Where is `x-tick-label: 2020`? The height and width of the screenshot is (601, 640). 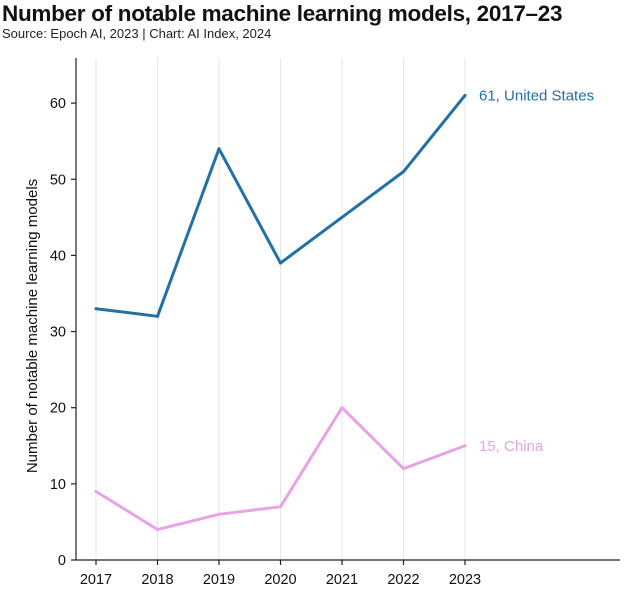
x-tick-label: 2020 is located at coordinates (280, 580).